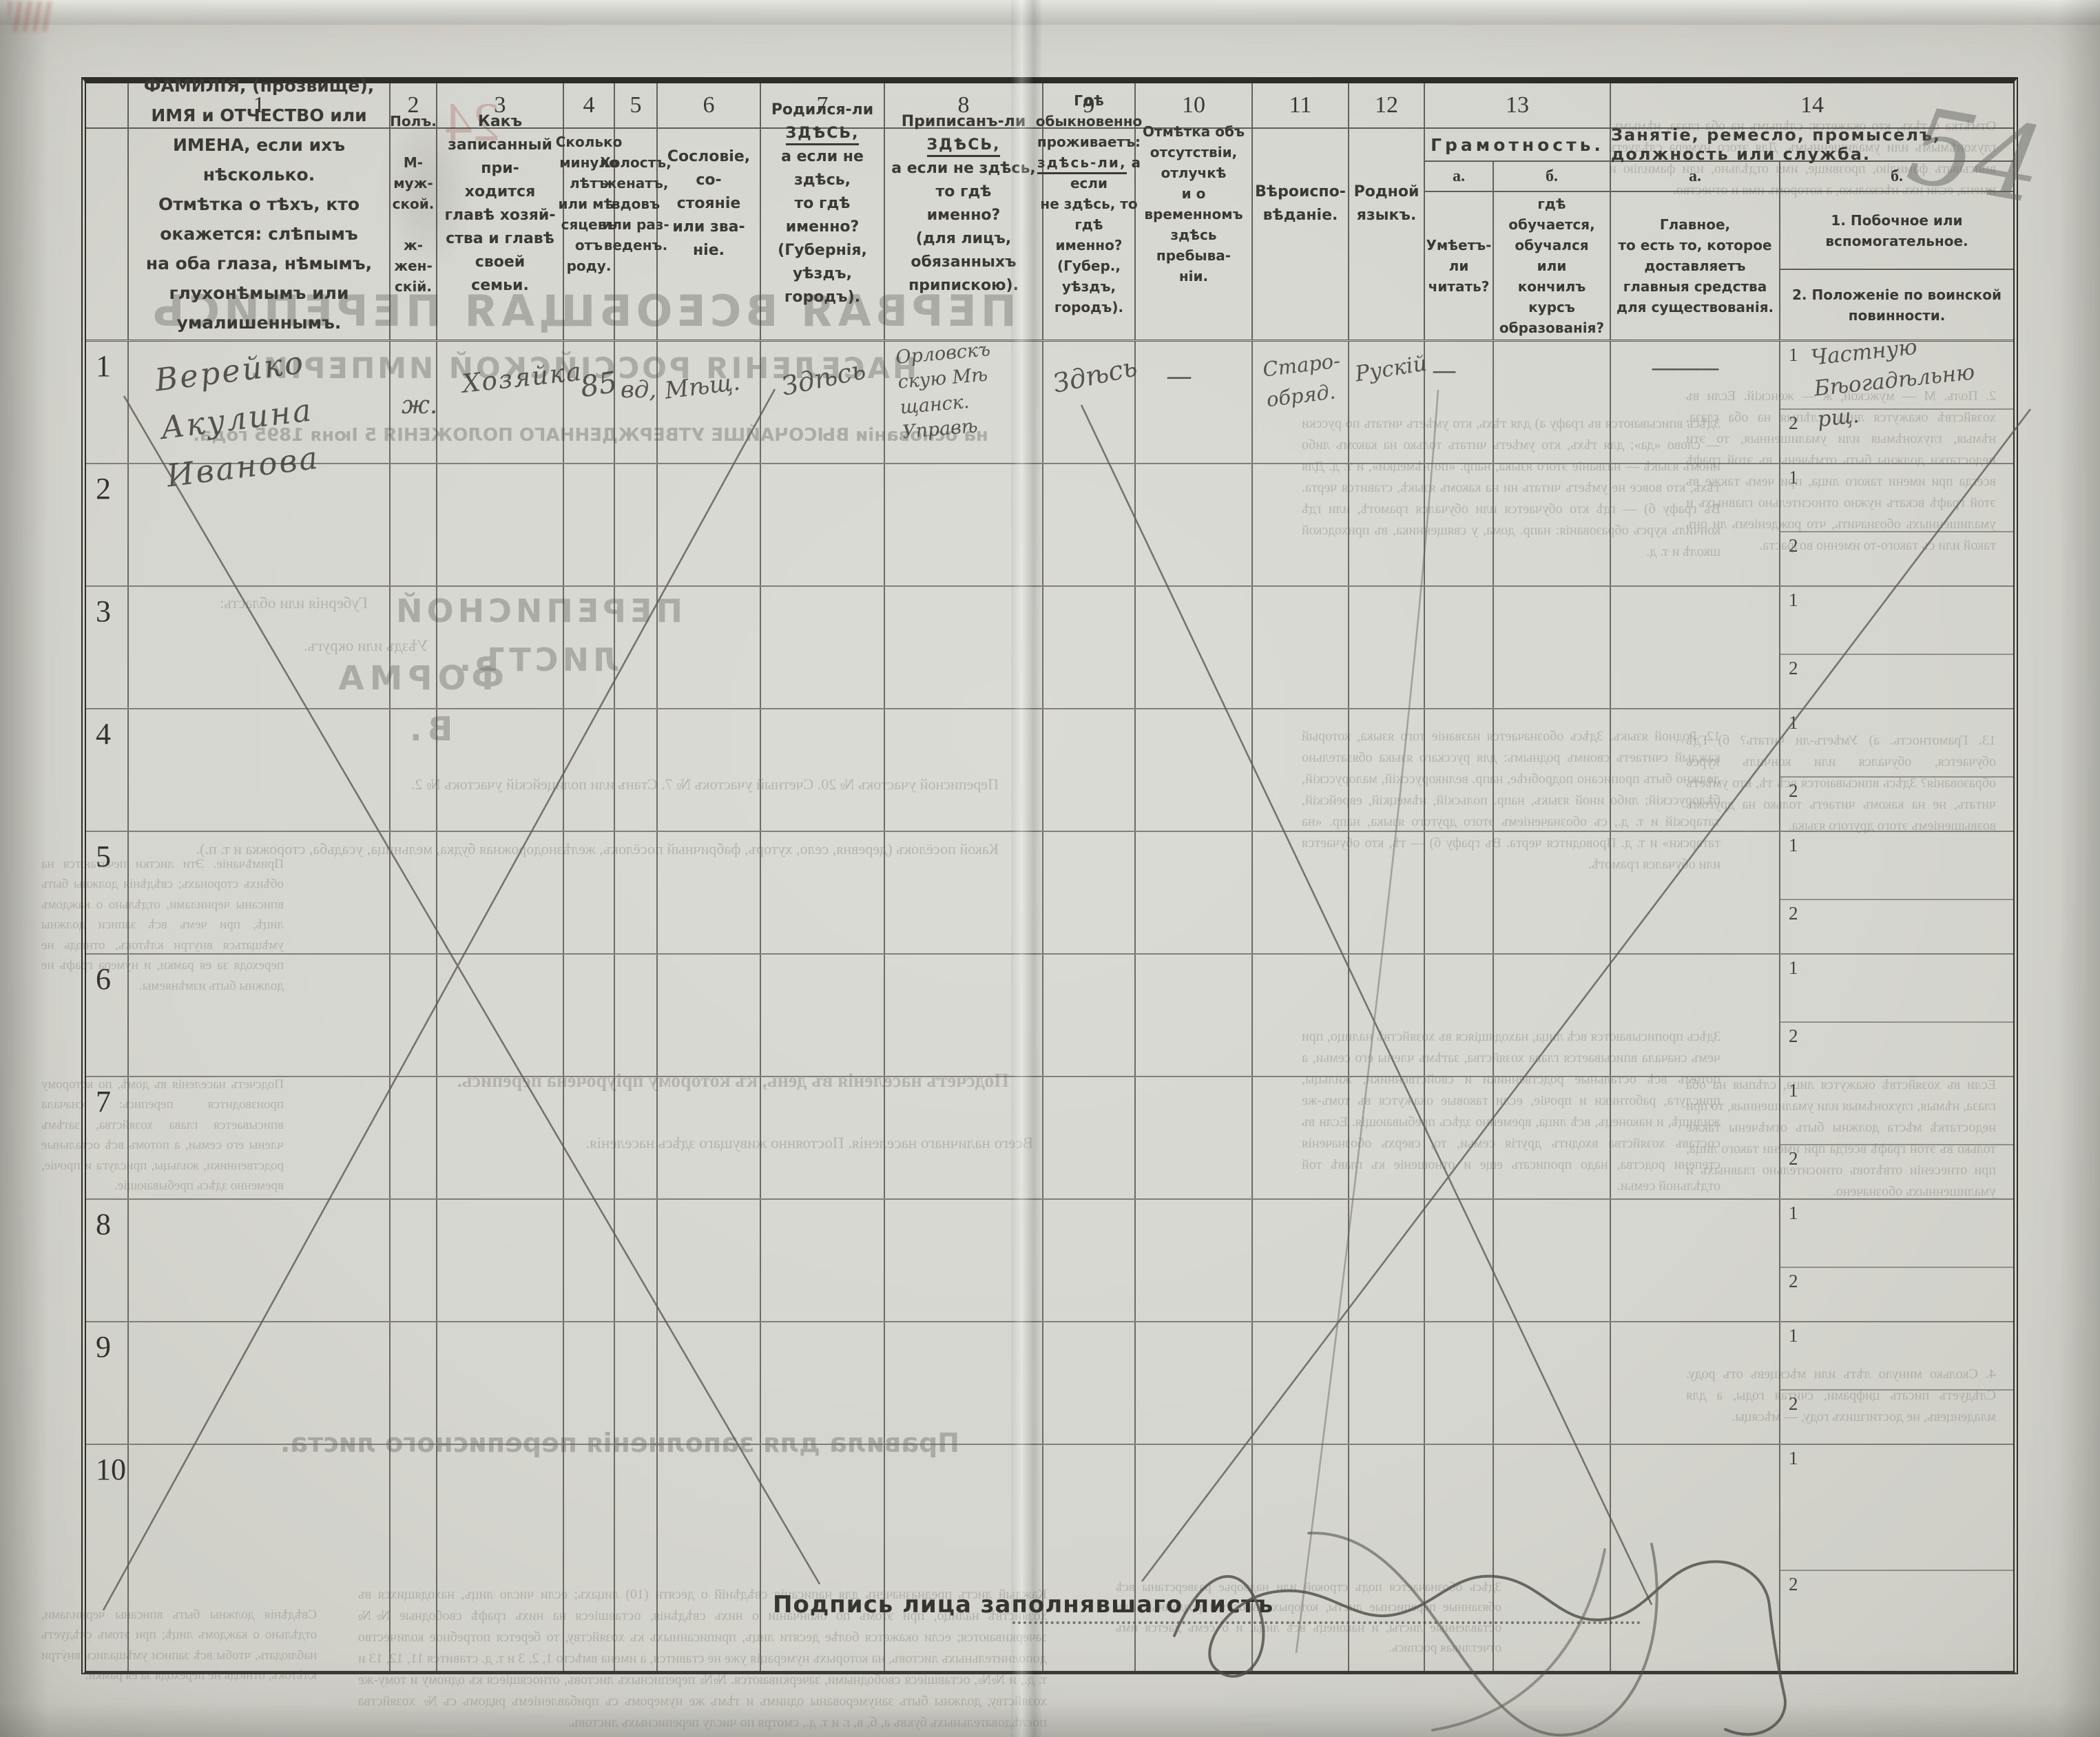 Image resolution: width=2100 pixels, height=1737 pixels. What do you see at coordinates (260, 1383) in the screenshot?
I see `table-cell-c1` at bounding box center [260, 1383].